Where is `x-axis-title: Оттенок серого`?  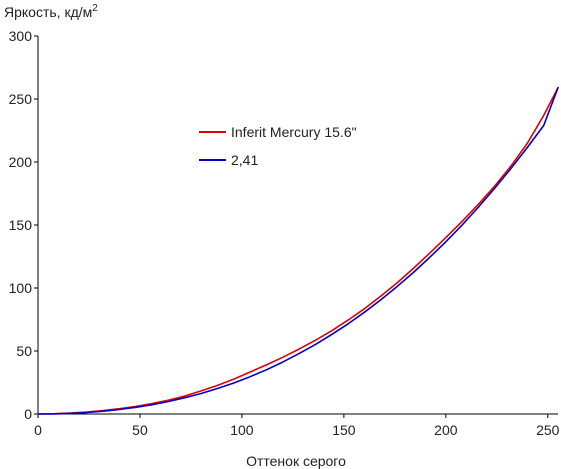
x-axis-title: Оттенок серого is located at coordinates (296, 461).